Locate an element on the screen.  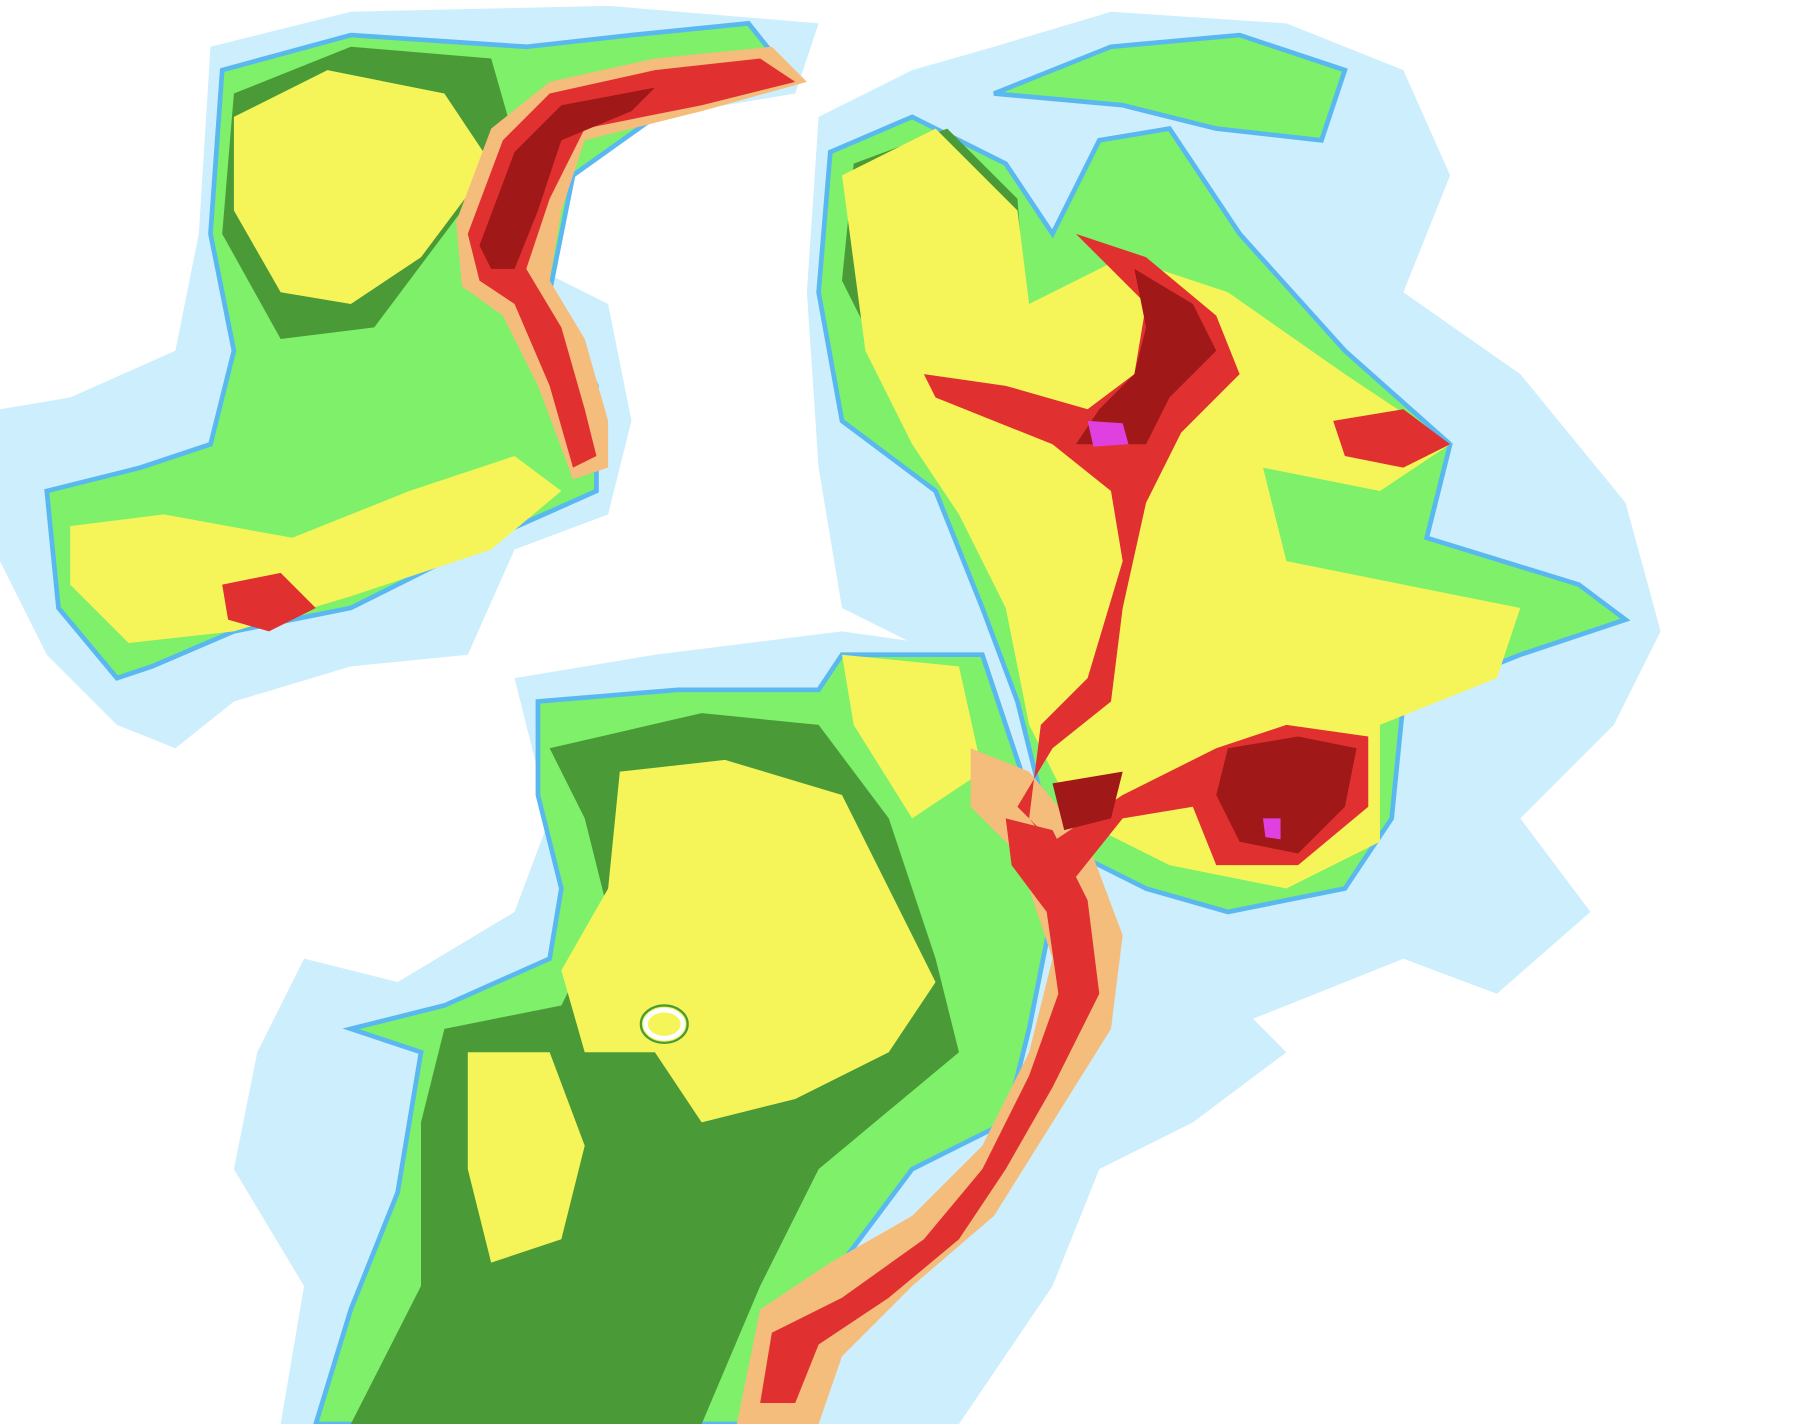
radar-site is located at coordinates (664, 1024).